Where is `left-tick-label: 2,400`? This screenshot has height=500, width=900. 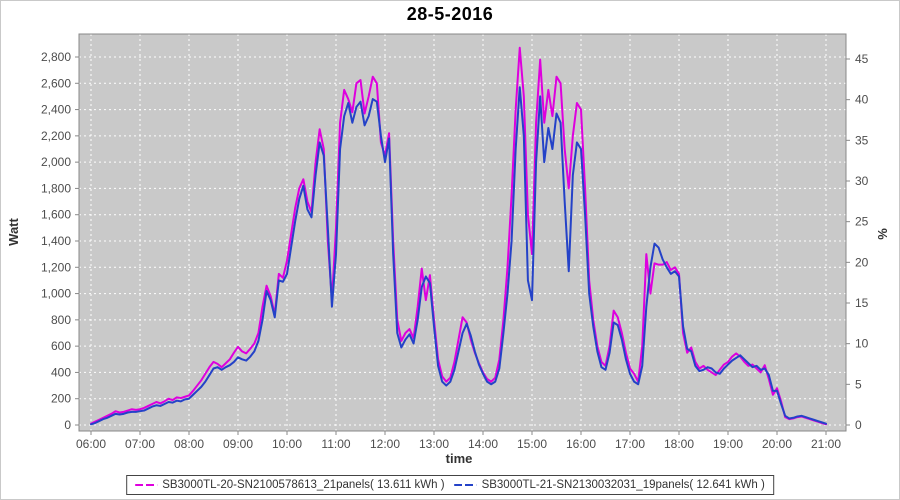
left-tick-label: 2,400 is located at coordinates (56, 110).